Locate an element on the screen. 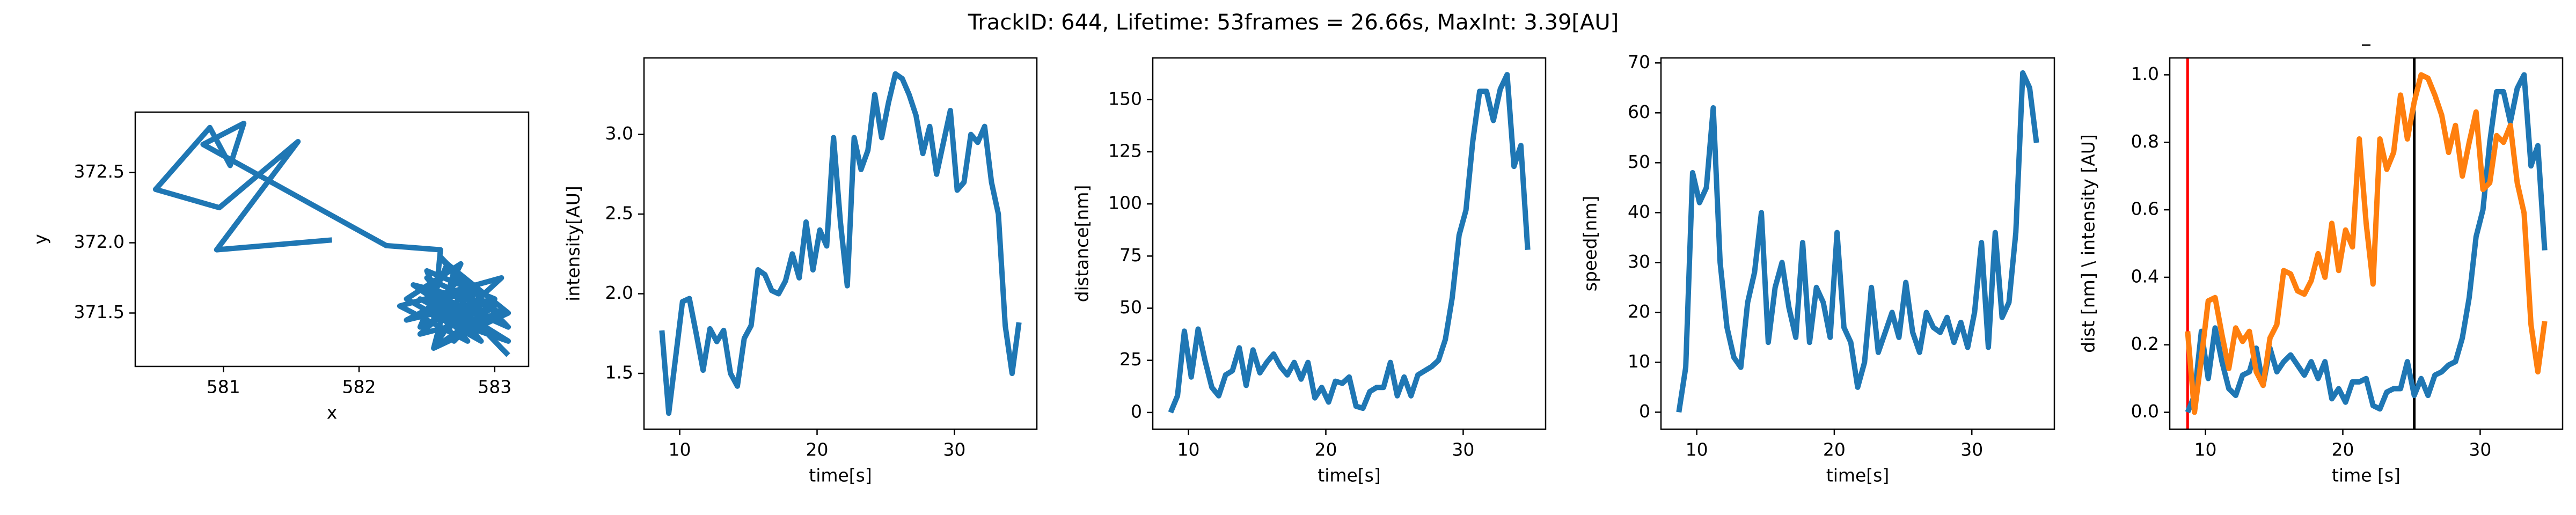 Image resolution: width=2576 pixels, height=515 pixels. y-tick-label: 2.5 is located at coordinates (619, 214).